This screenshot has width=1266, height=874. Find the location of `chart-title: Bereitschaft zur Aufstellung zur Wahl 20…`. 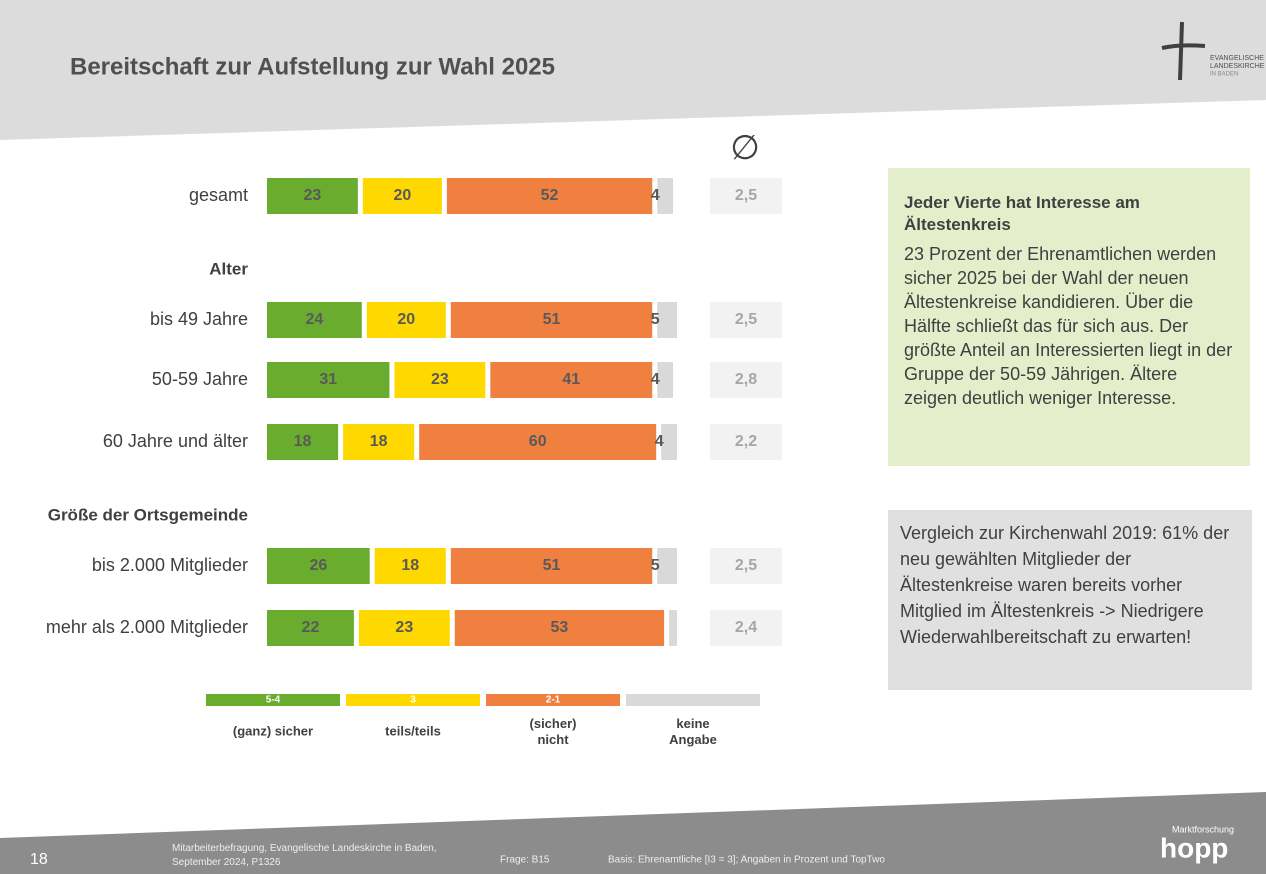

chart-title: Bereitschaft zur Aufstellung zur Wahl 20… is located at coordinates (312, 66).